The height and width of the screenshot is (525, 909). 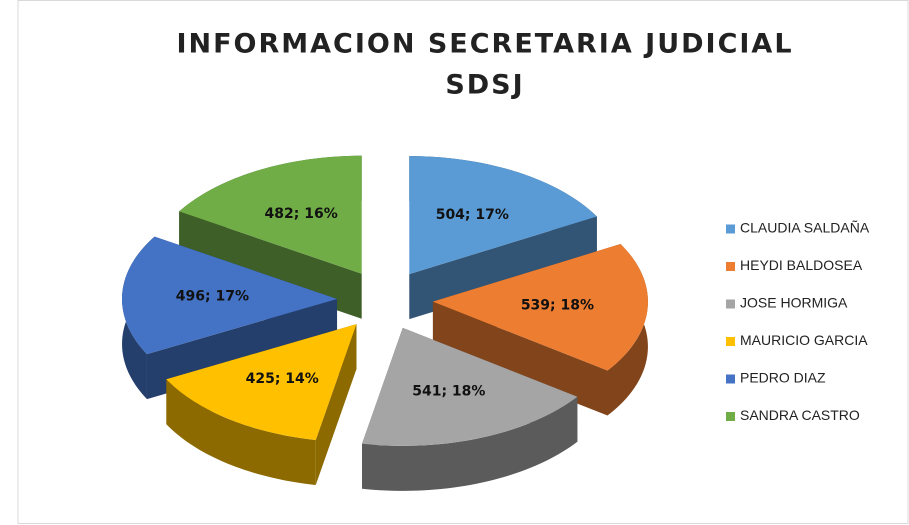 What do you see at coordinates (472, 215) in the screenshot?
I see `data-label: 504; 17%` at bounding box center [472, 215].